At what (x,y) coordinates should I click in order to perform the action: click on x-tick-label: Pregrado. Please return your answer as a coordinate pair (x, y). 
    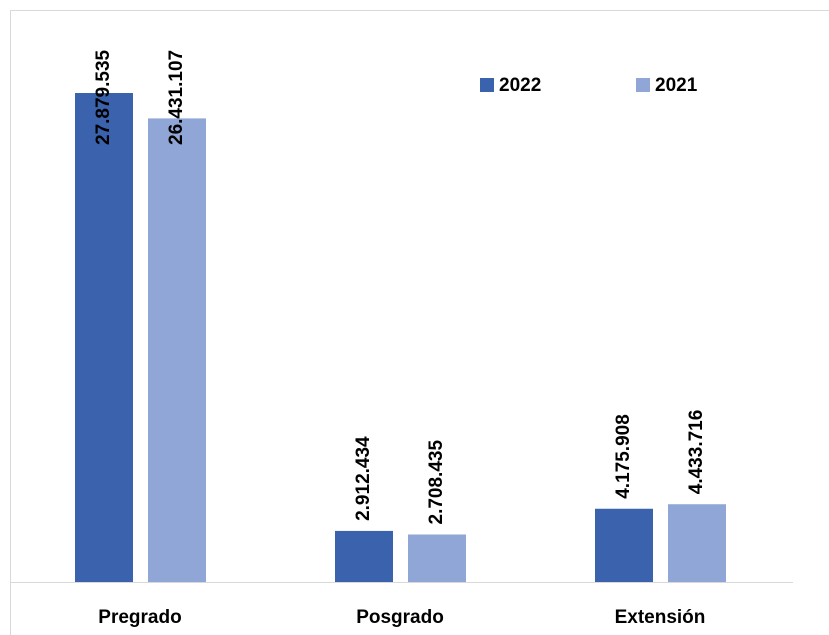
    Looking at the image, I should click on (139, 617).